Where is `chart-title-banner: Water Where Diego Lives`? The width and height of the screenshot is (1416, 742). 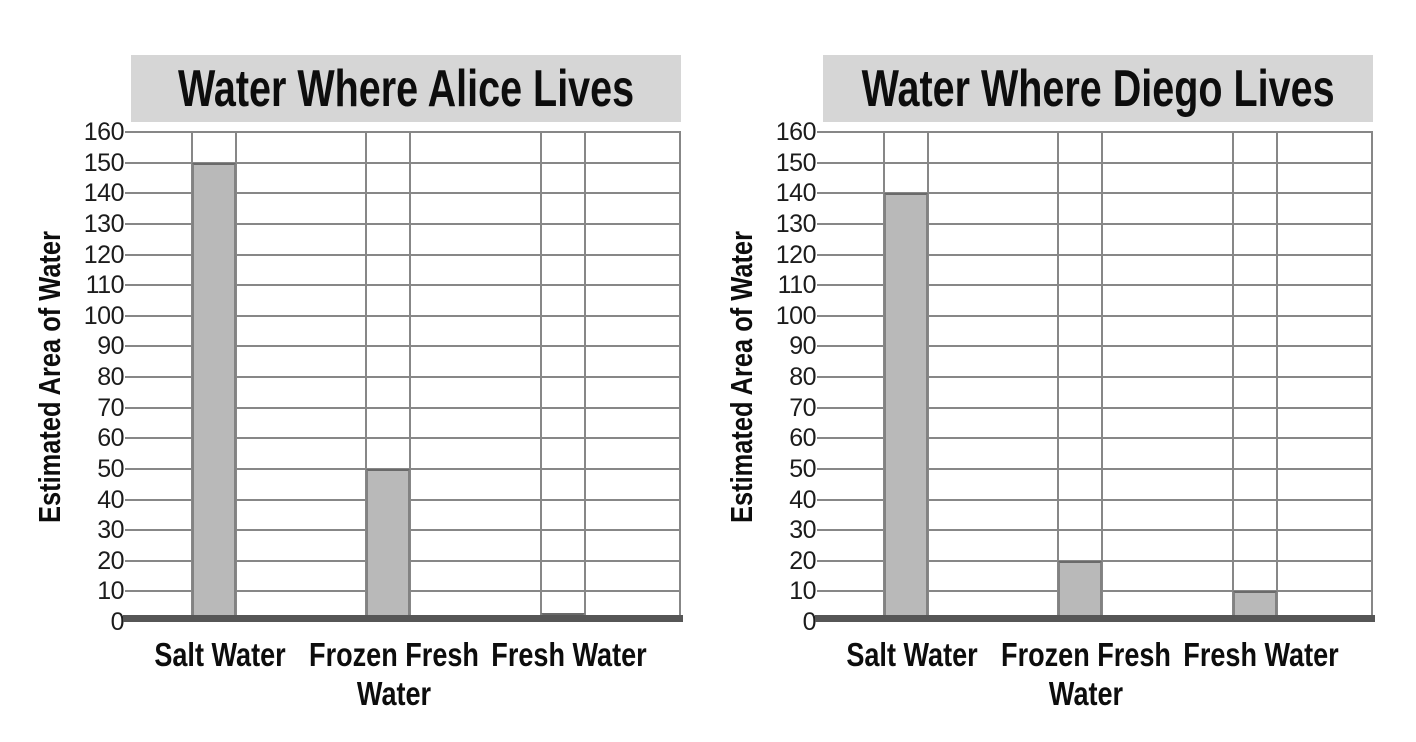
chart-title-banner: Water Where Diego Lives is located at coordinates (1098, 88).